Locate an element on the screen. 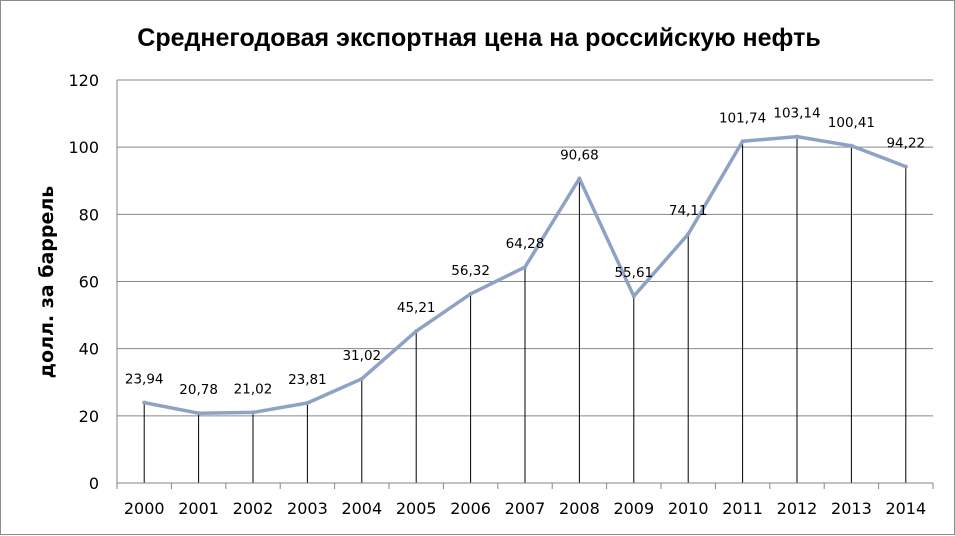  x-tick-label: 2012 is located at coordinates (797, 508).